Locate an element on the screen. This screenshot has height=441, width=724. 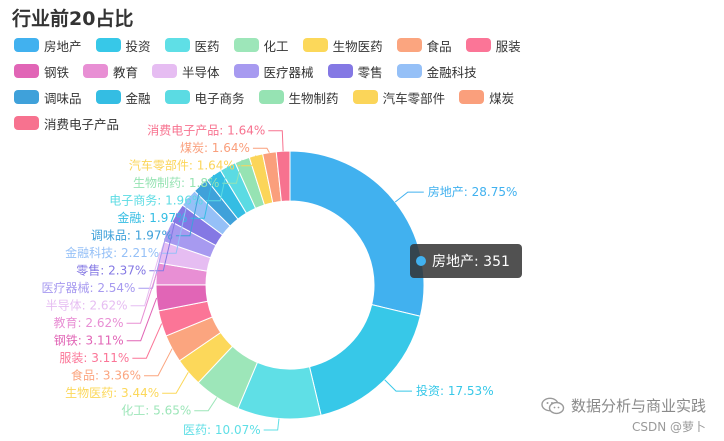
legend-label: 钢铁 is located at coordinates (57, 72).